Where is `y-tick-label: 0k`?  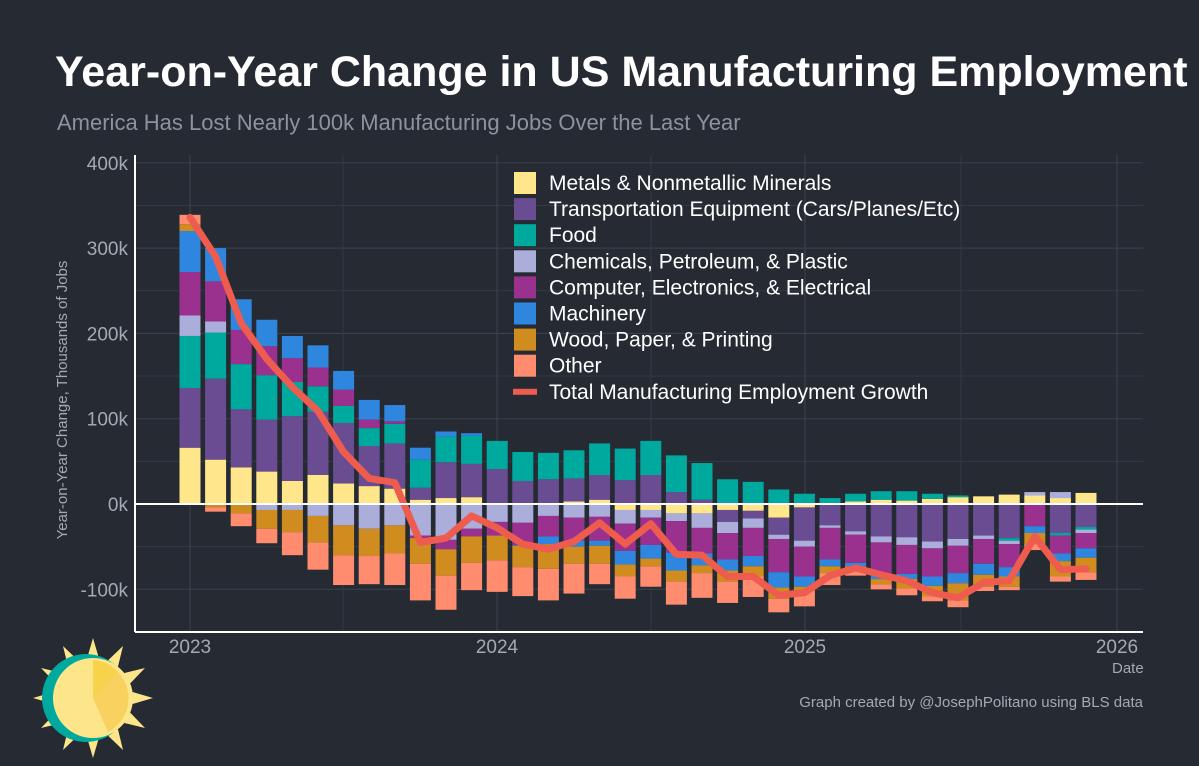
y-tick-label: 0k is located at coordinates (118, 505).